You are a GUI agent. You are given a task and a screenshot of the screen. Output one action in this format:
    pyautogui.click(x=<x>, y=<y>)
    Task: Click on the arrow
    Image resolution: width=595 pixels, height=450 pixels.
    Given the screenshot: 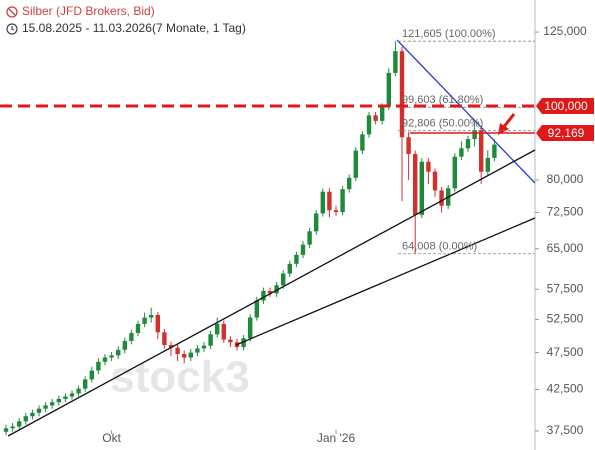 What is the action you would take?
    pyautogui.click(x=507, y=124)
    